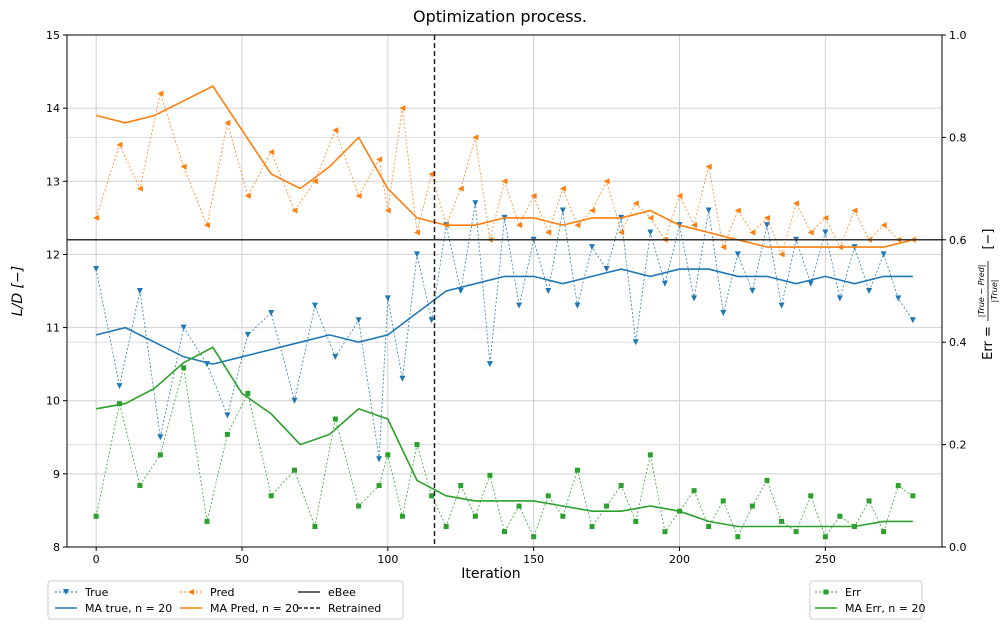 This screenshot has width=1000, height=641. I want to click on x-tick-label: 50, so click(242, 559).